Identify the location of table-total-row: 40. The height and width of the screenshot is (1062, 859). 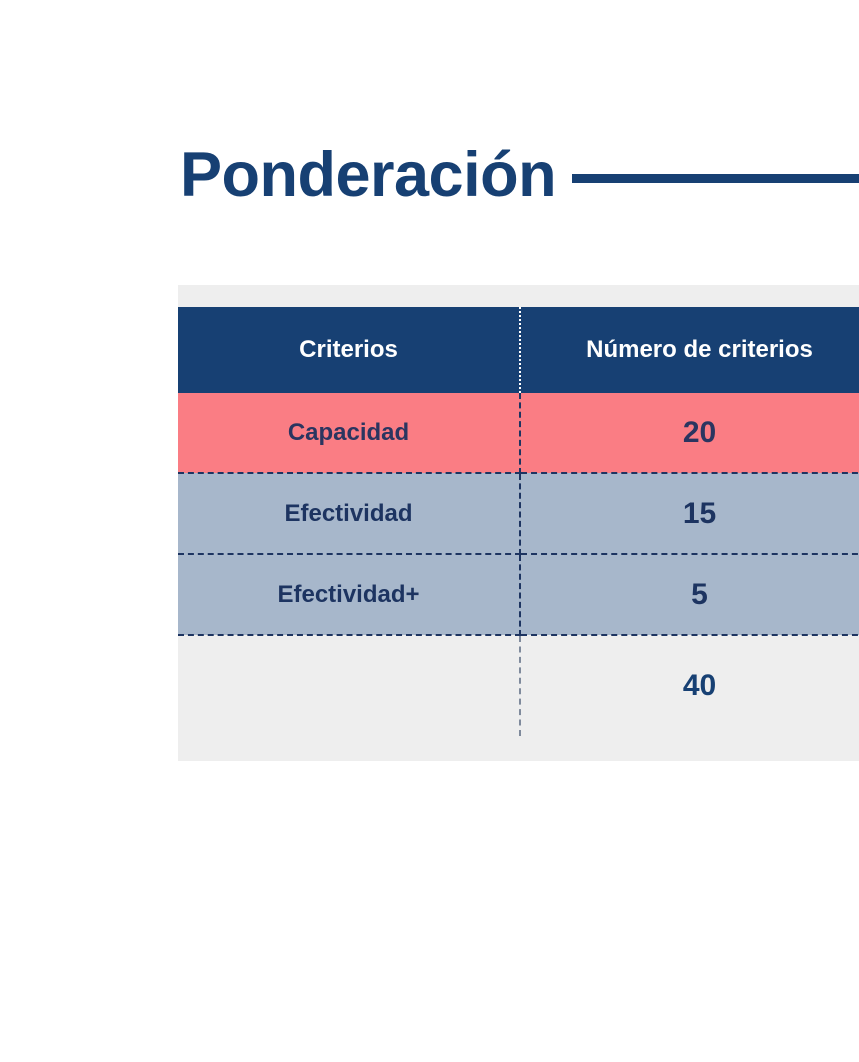
(518, 685).